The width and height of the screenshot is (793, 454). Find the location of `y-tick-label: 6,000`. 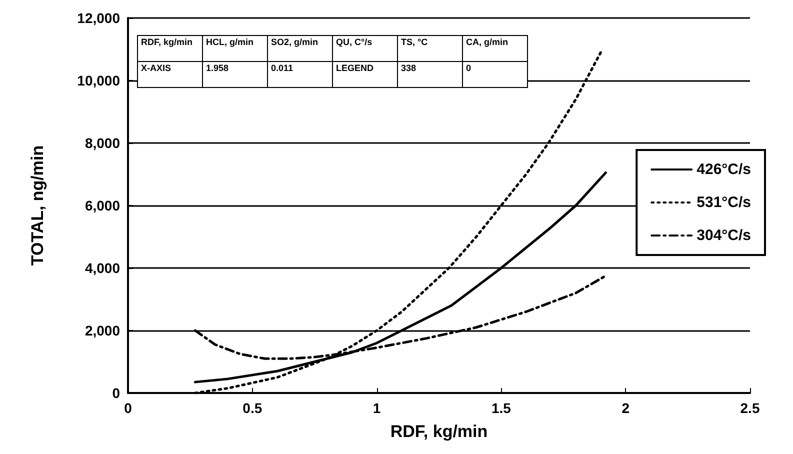

y-tick-label: 6,000 is located at coordinates (102, 206).